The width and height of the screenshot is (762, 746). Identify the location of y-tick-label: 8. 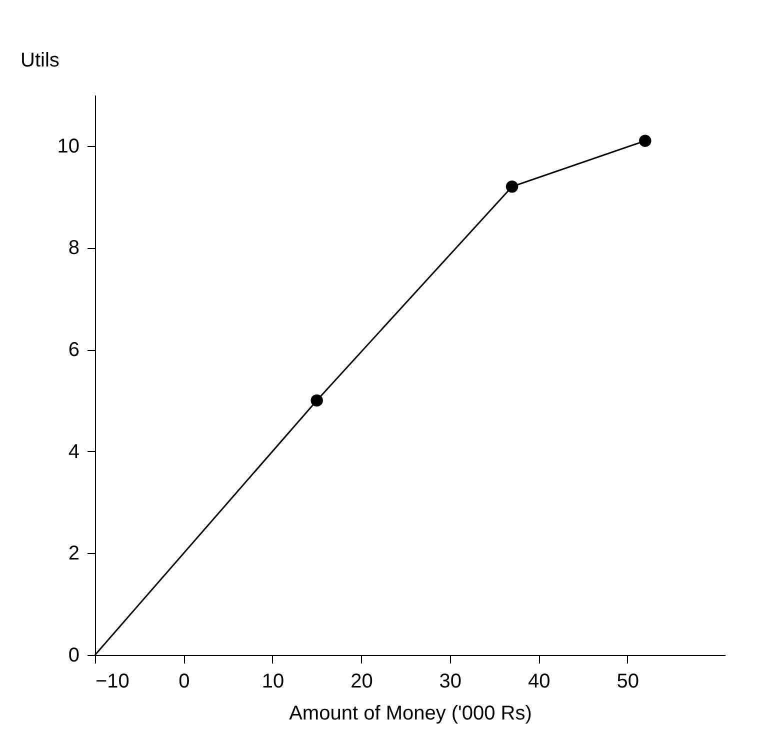
(74, 248).